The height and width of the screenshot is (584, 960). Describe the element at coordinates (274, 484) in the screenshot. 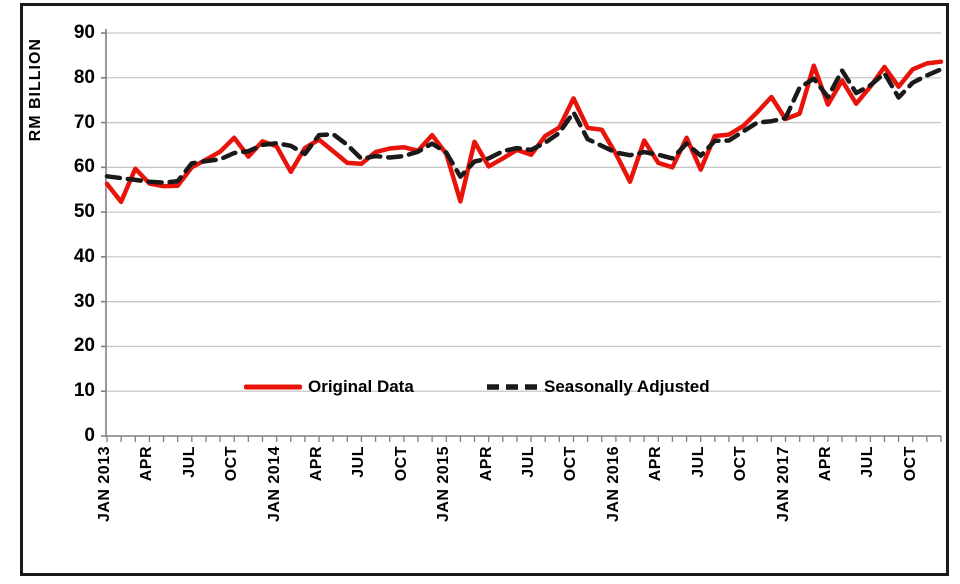

I see `x-tick-label: JAN 2014` at that location.